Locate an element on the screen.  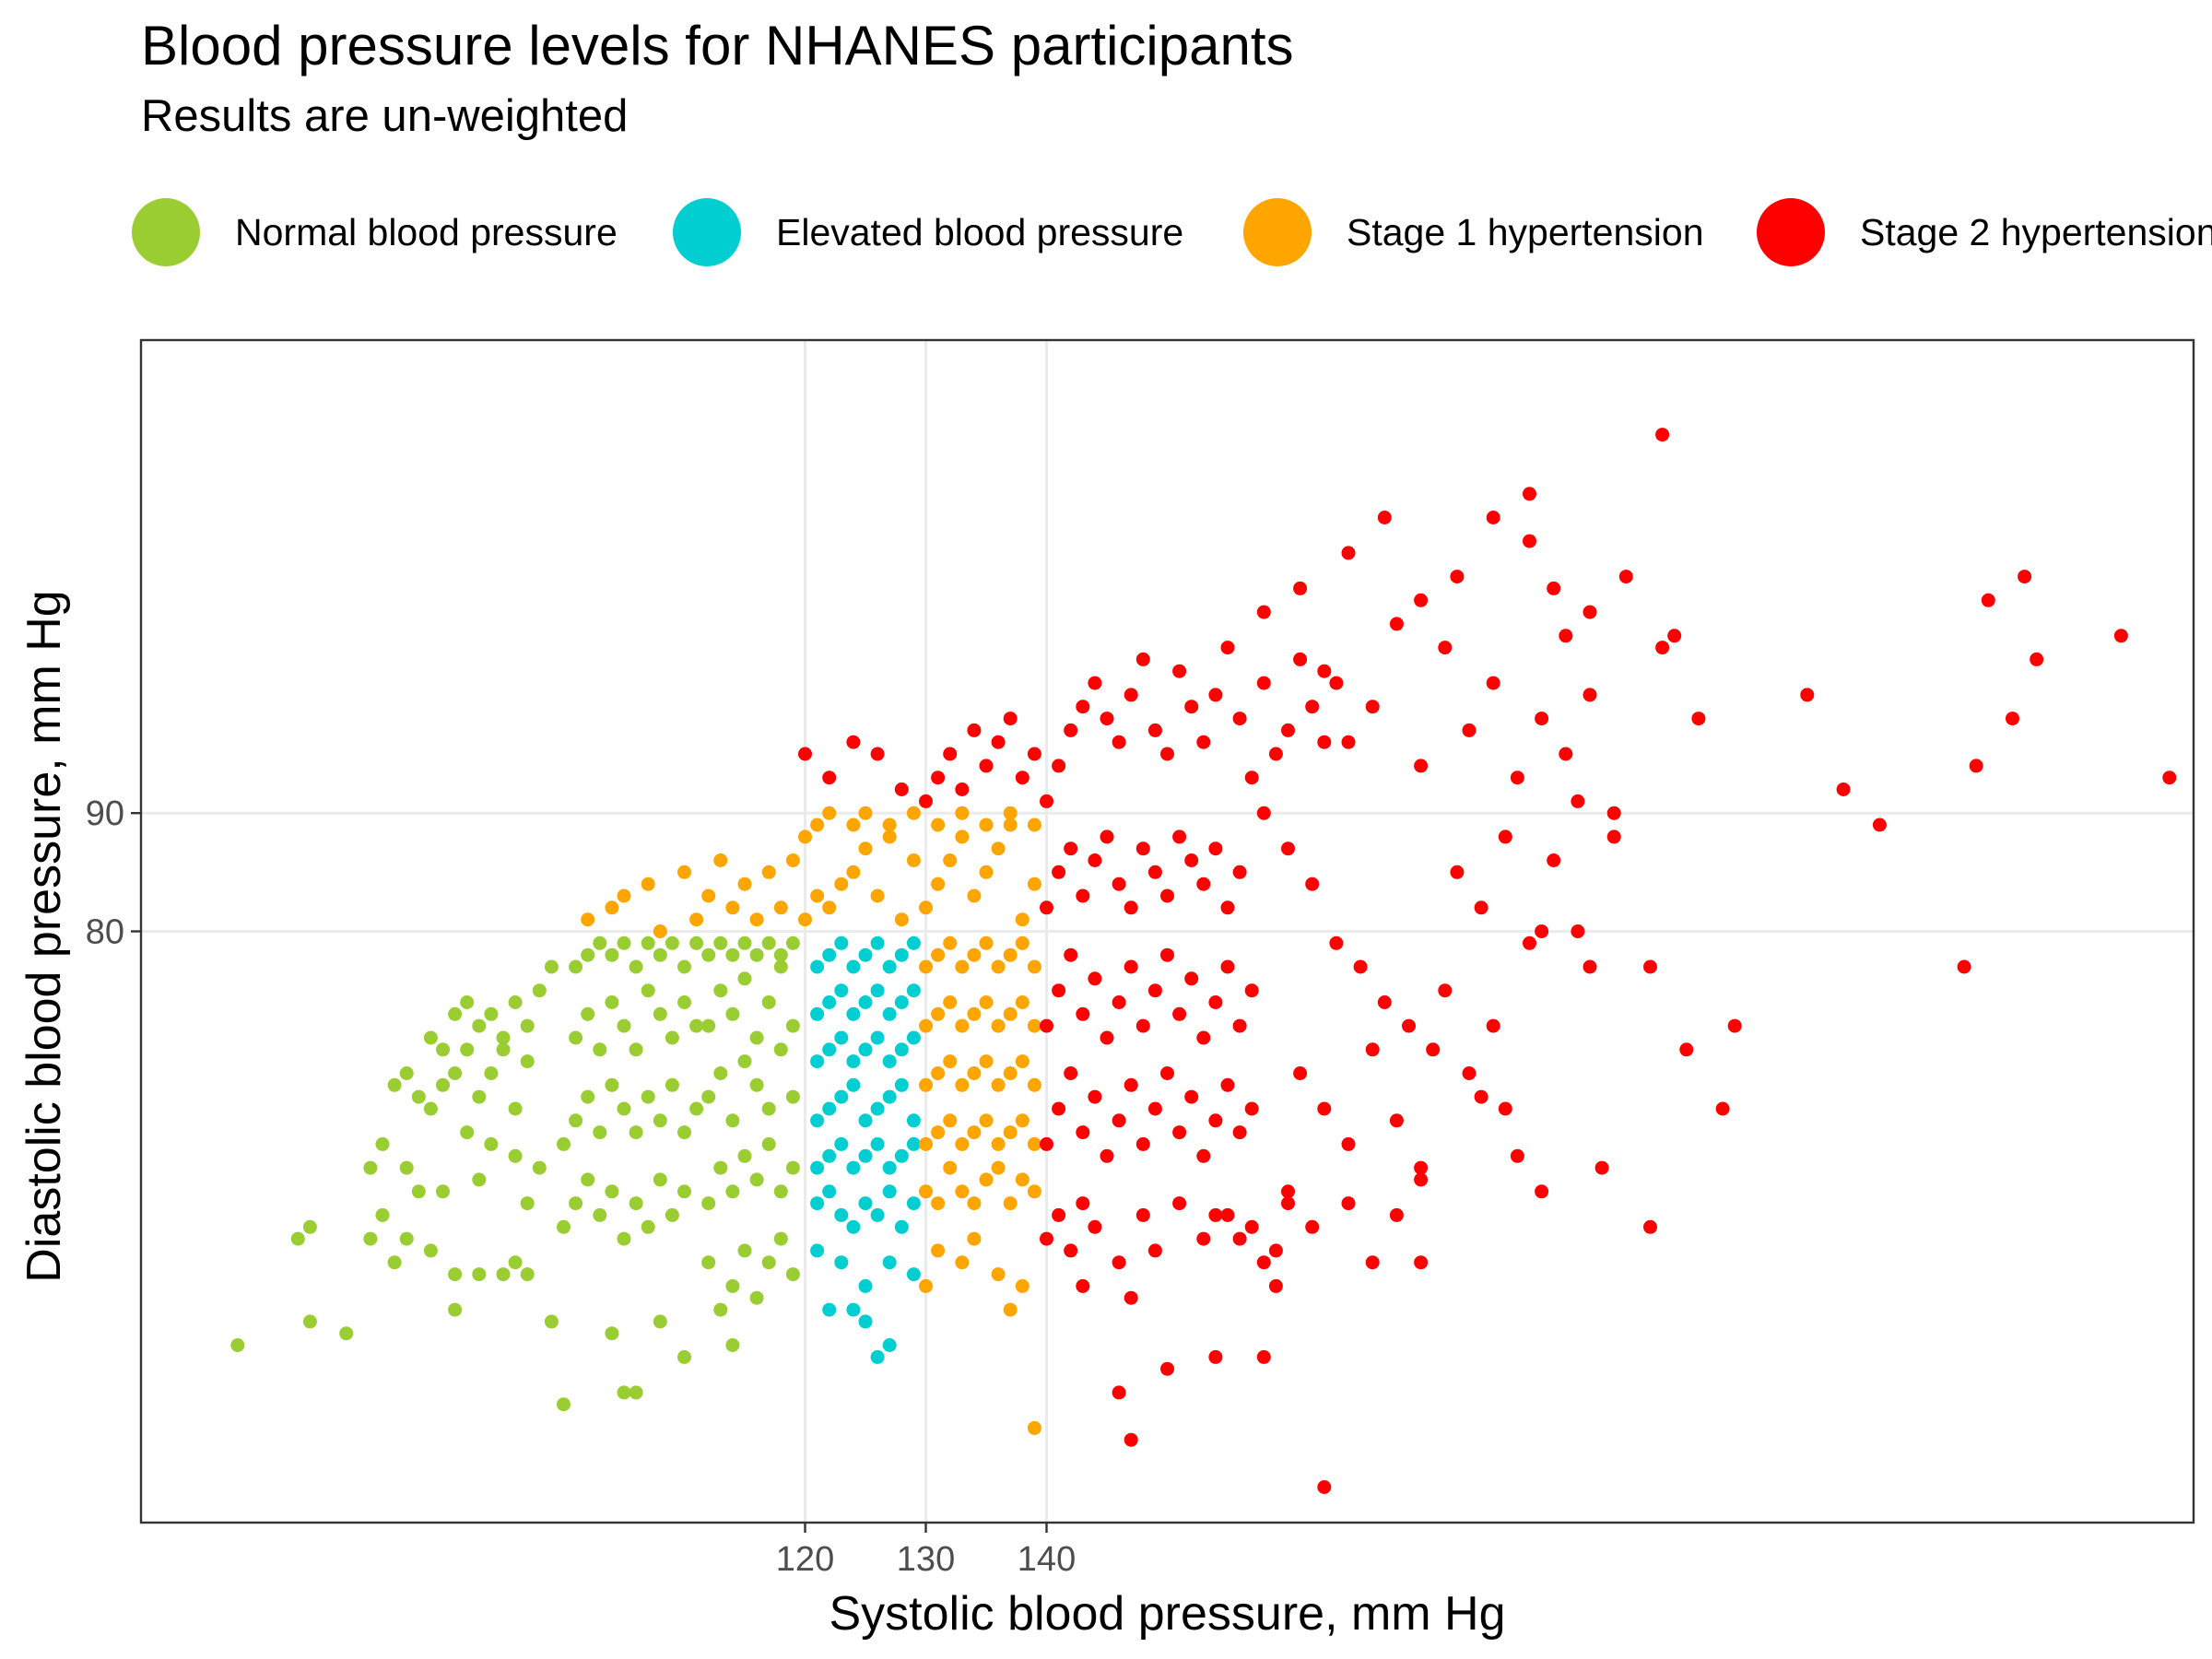
legend-label-stage1: Stage 1 hypertension is located at coordinates (1525, 232).